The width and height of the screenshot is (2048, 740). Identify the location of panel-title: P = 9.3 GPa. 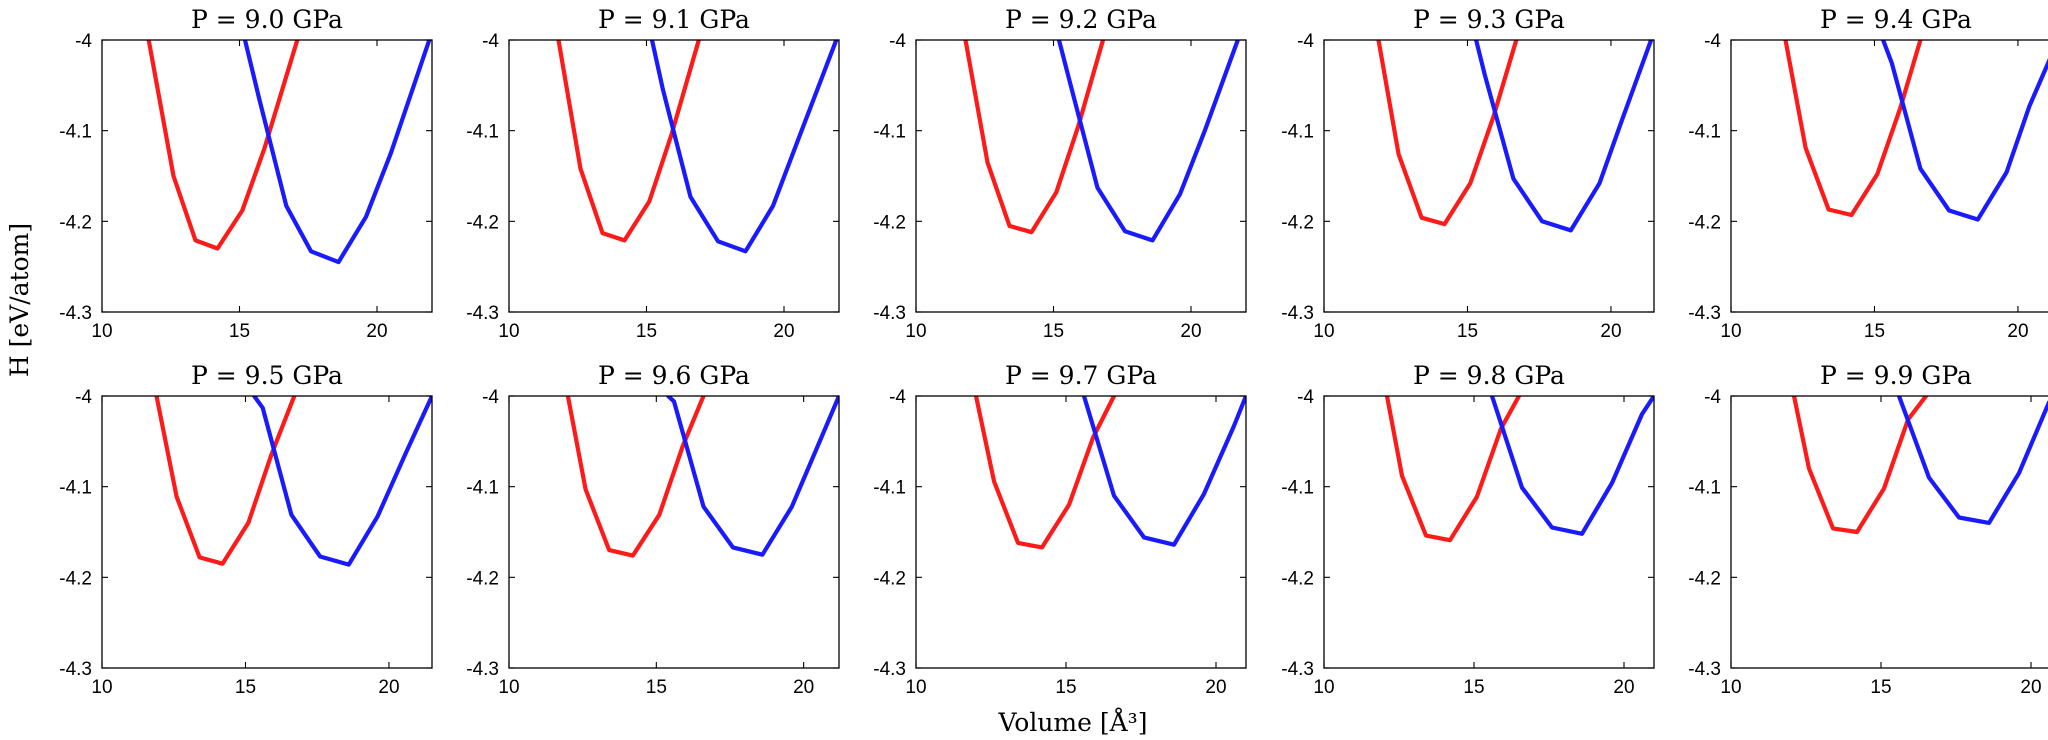
(1489, 19).